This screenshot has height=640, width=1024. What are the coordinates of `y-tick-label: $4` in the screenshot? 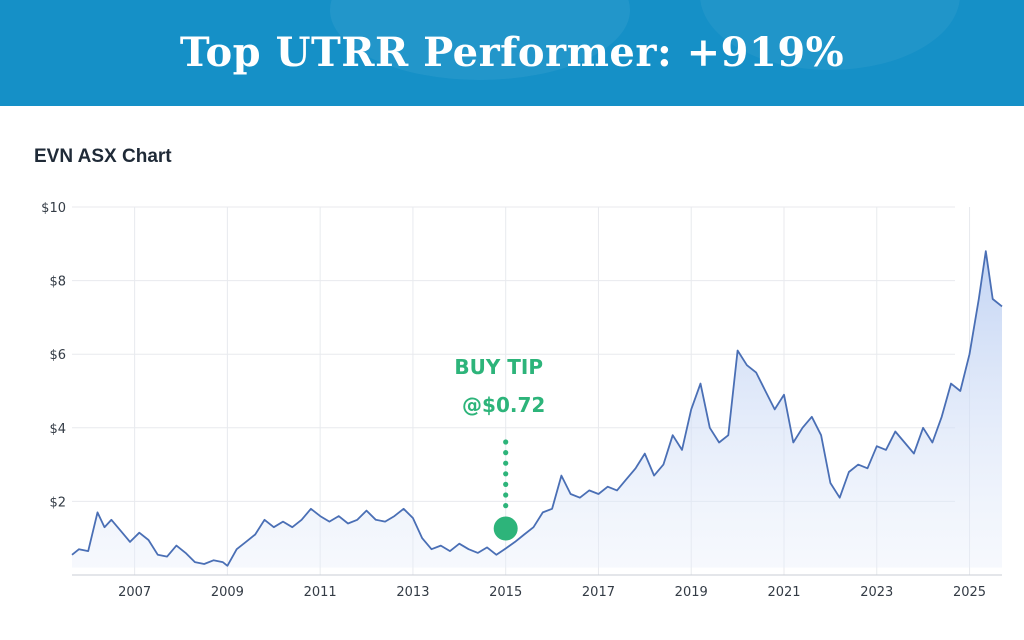 It's located at (57, 429).